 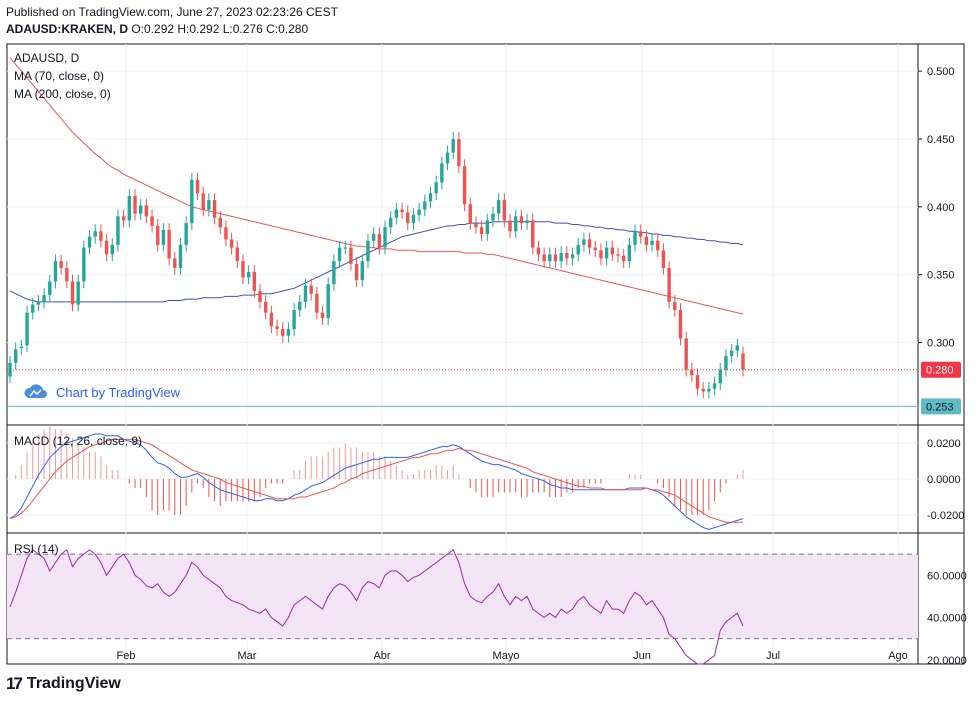 What do you see at coordinates (941, 276) in the screenshot?
I see `price-tick-label: 0.350` at bounding box center [941, 276].